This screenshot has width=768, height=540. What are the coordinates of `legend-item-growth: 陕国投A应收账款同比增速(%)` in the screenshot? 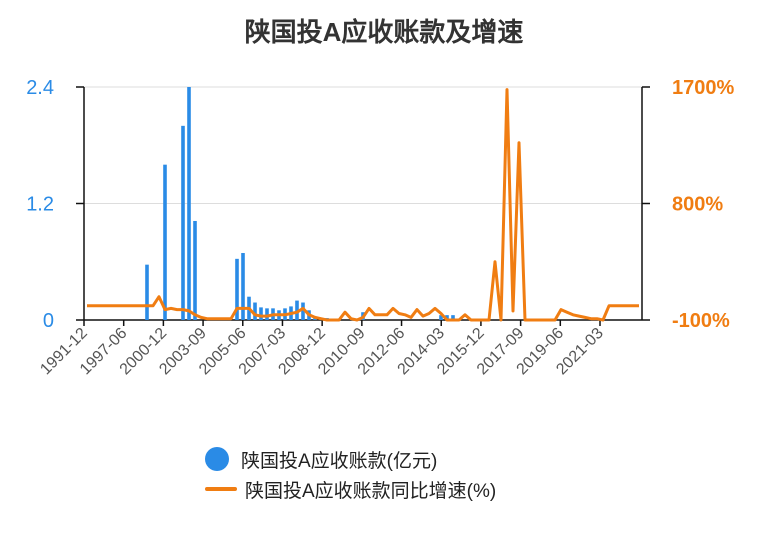 It's located at (350, 489).